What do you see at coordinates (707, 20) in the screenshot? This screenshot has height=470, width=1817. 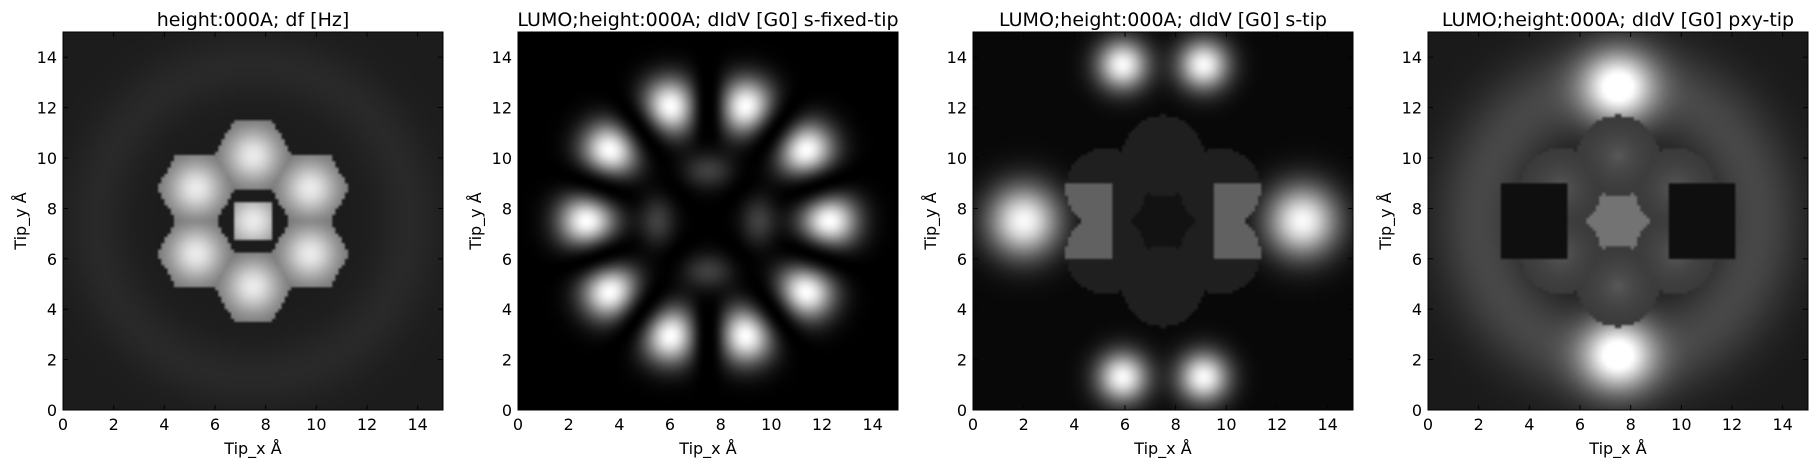 I see `chart-title: LUMO;height:000A; dIdV [G0] s-fixed-tip` at bounding box center [707, 20].